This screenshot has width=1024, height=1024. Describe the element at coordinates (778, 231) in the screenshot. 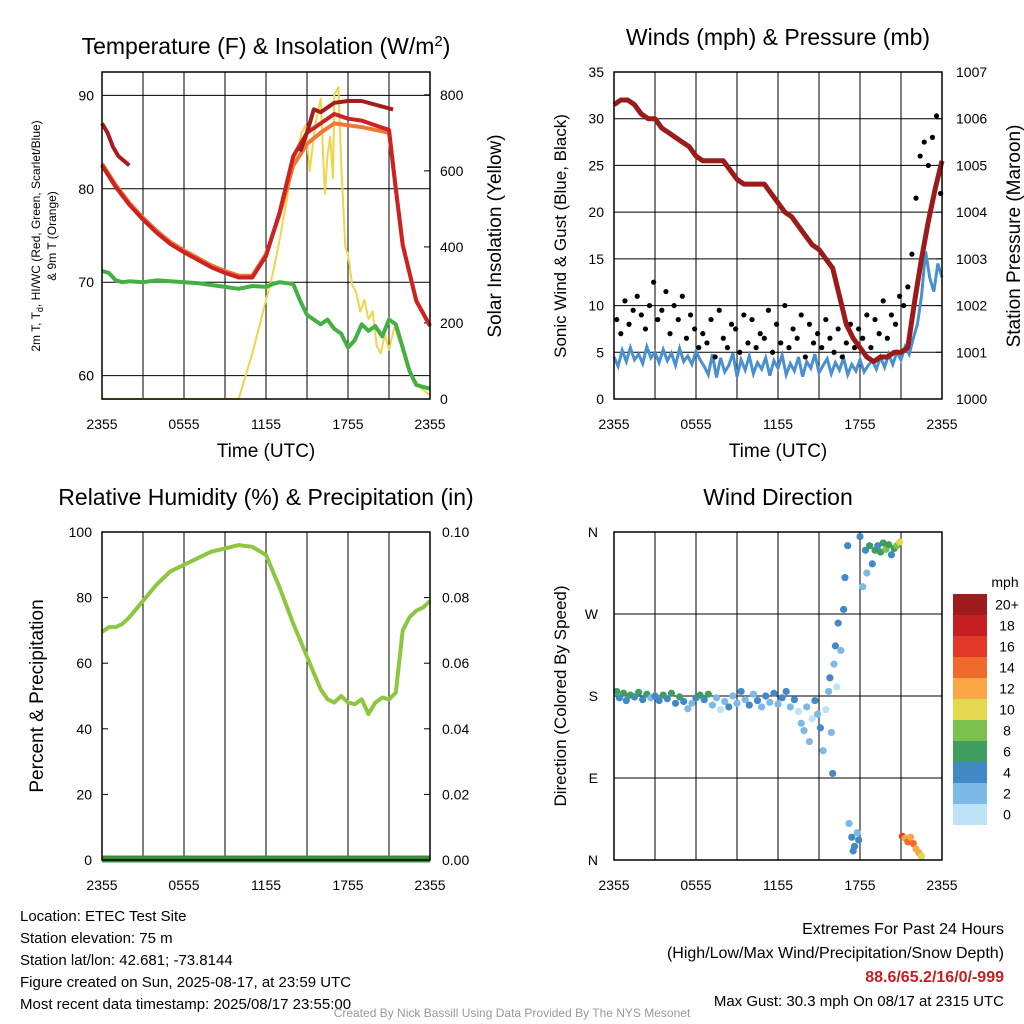

I see `pressure-line` at that location.